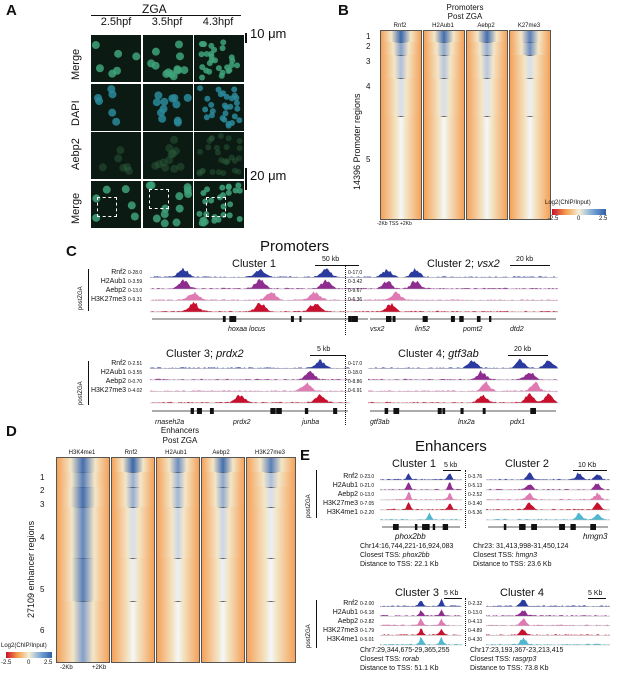  What do you see at coordinates (466, 125) in the screenshot?
I see `promoter-heatmap` at bounding box center [466, 125].